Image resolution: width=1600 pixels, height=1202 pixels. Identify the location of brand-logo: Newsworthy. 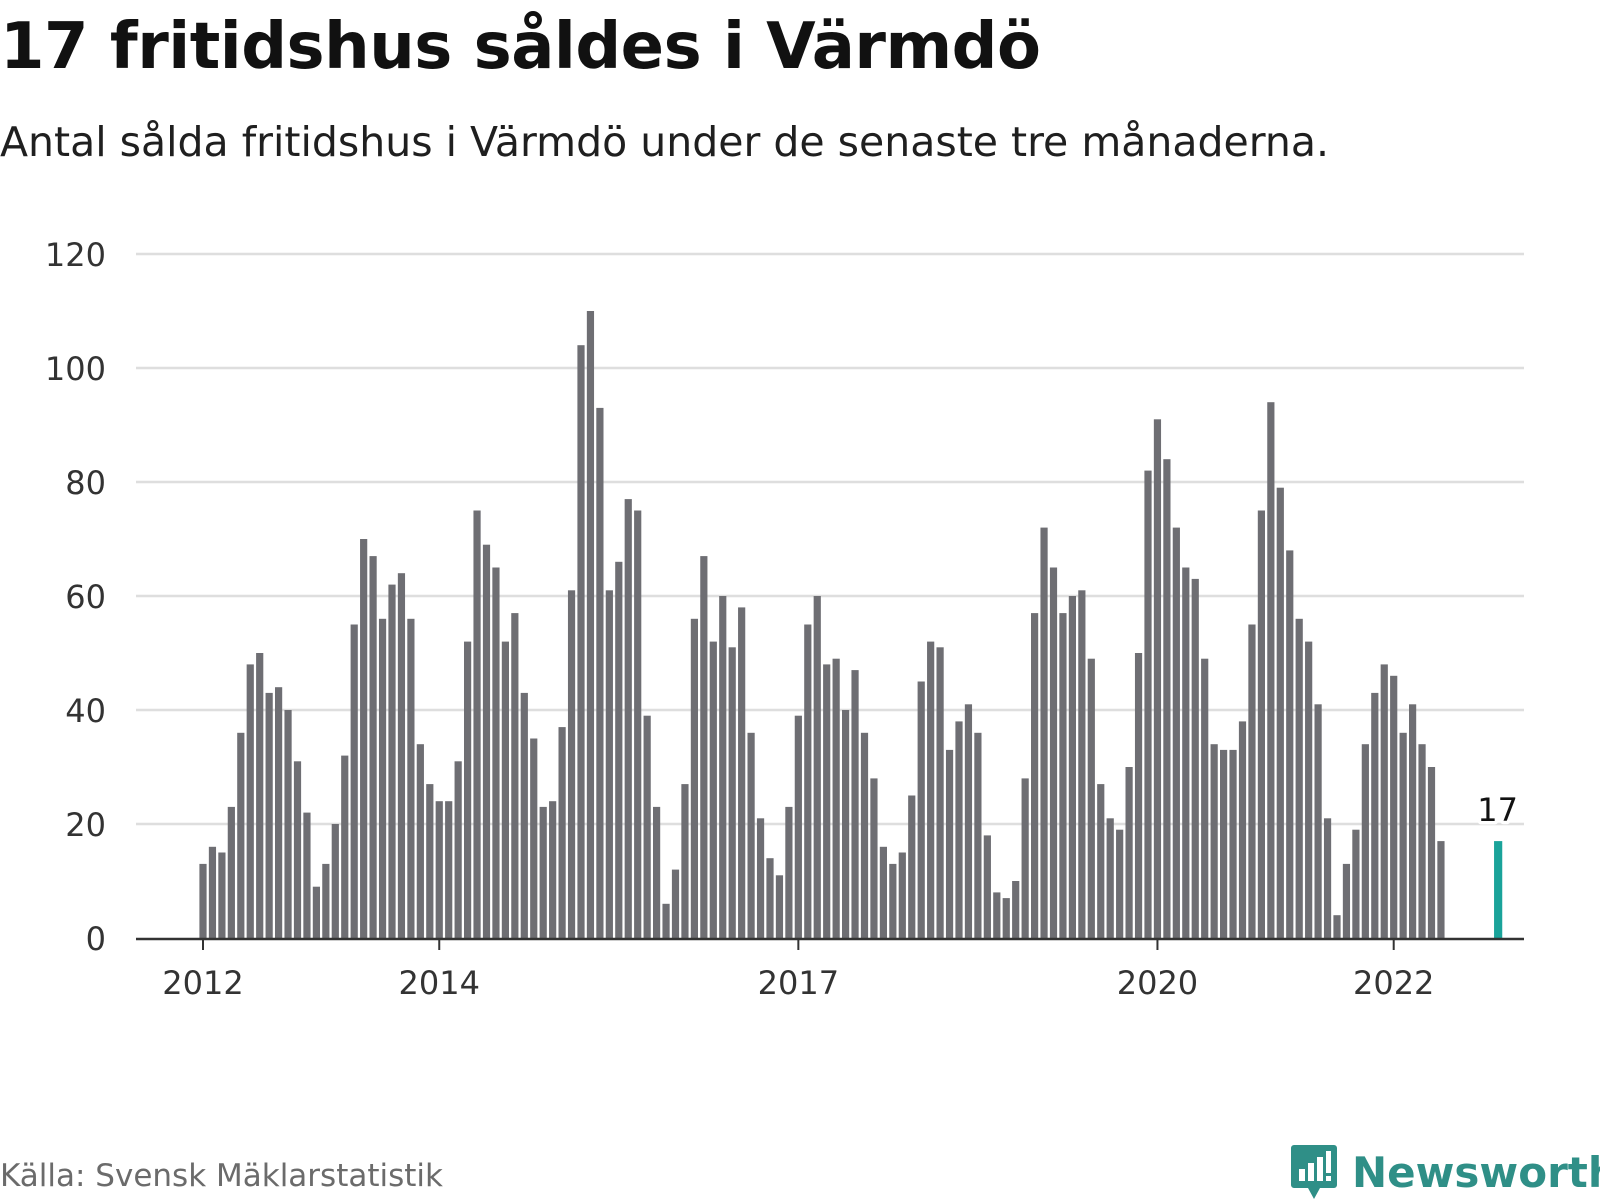
(1445, 1172).